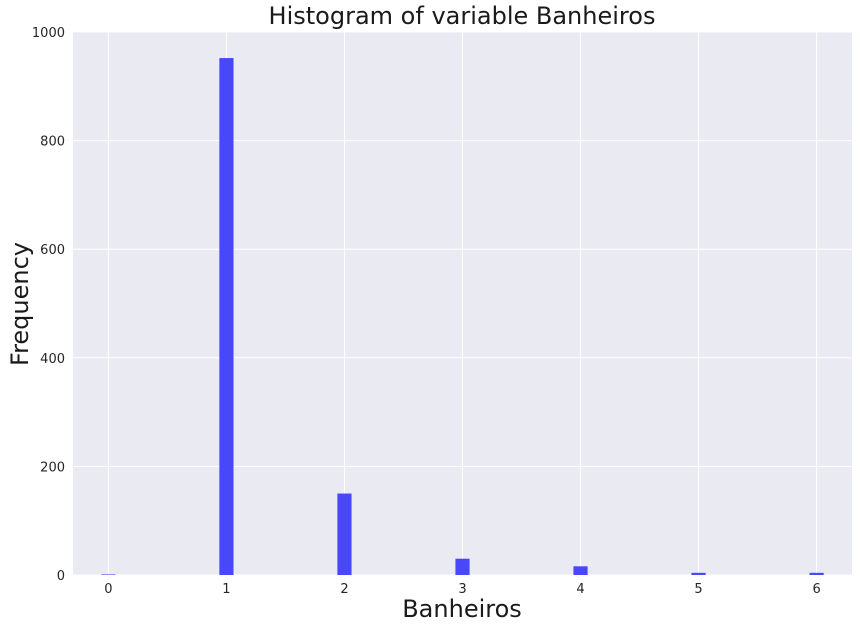 The height and width of the screenshot is (633, 860). Describe the element at coordinates (580, 589) in the screenshot. I see `x-tick-label: 4` at that location.